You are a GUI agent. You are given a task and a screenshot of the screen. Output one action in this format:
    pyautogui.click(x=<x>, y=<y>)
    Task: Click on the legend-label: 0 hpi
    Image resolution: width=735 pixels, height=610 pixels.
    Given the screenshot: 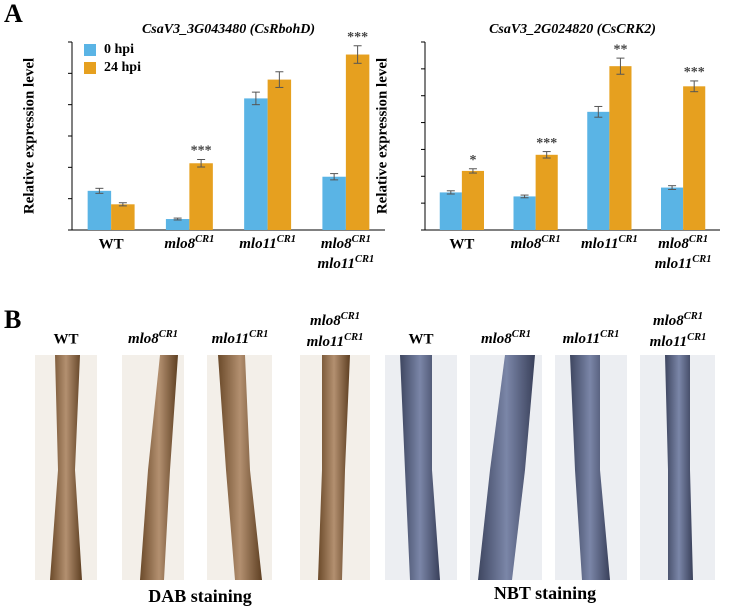 What is the action you would take?
    pyautogui.click(x=119, y=49)
    